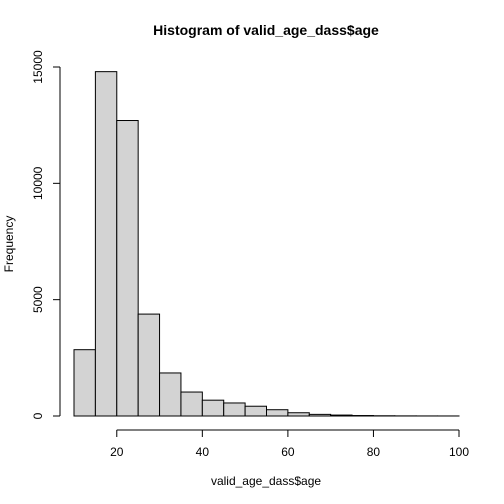  I want to click on x-axis-label: valid_age_dass$age, so click(266, 481).